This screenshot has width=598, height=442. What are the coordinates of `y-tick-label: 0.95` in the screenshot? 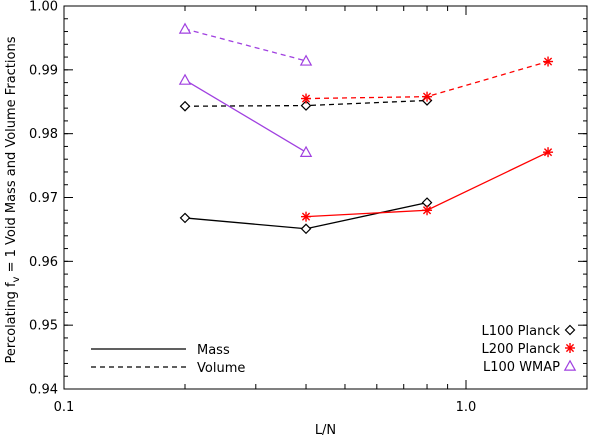 It's located at (43, 326).